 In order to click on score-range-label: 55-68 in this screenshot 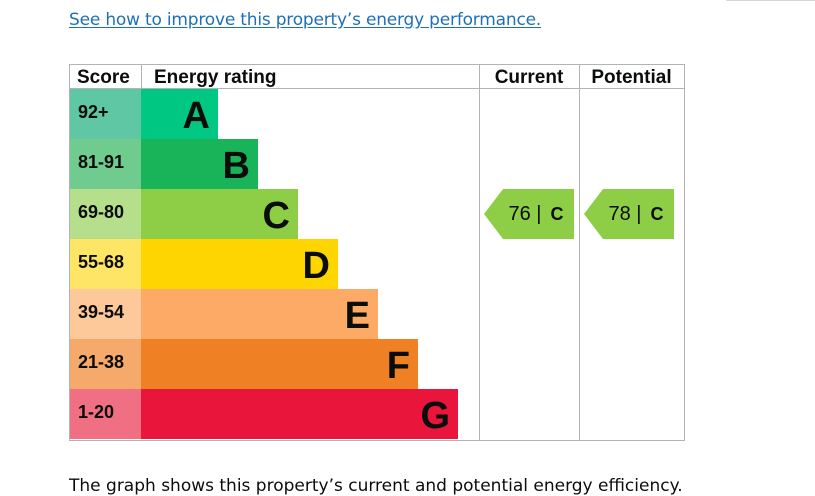, I will do `click(101, 262)`.